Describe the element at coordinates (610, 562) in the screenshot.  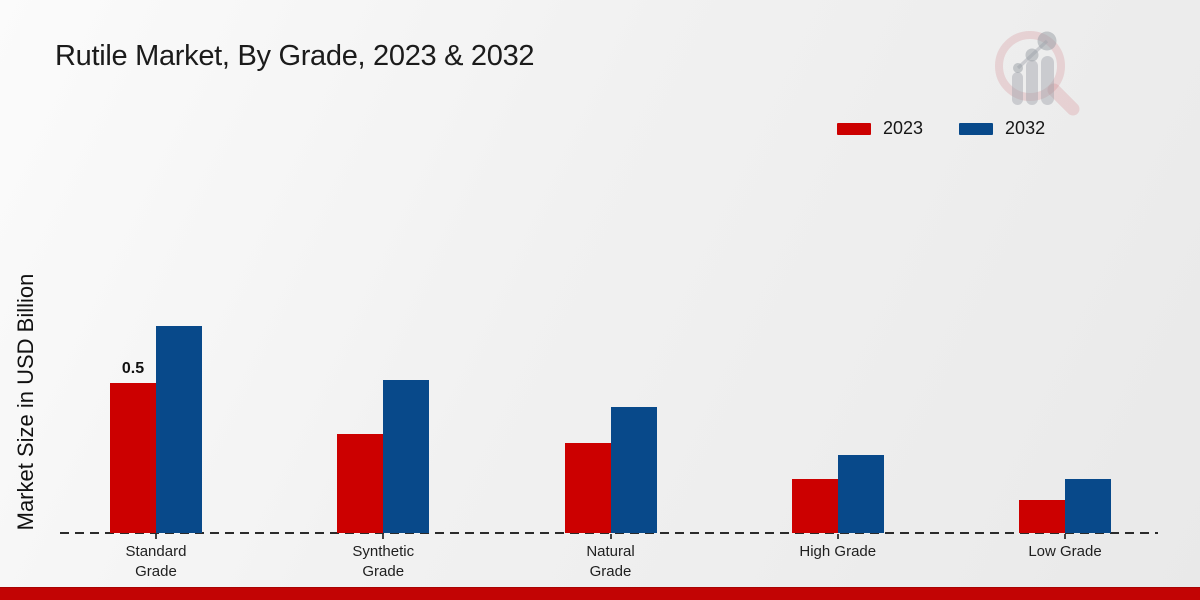
I see `x-axis-label-natural-grade: Natural Grade` at that location.